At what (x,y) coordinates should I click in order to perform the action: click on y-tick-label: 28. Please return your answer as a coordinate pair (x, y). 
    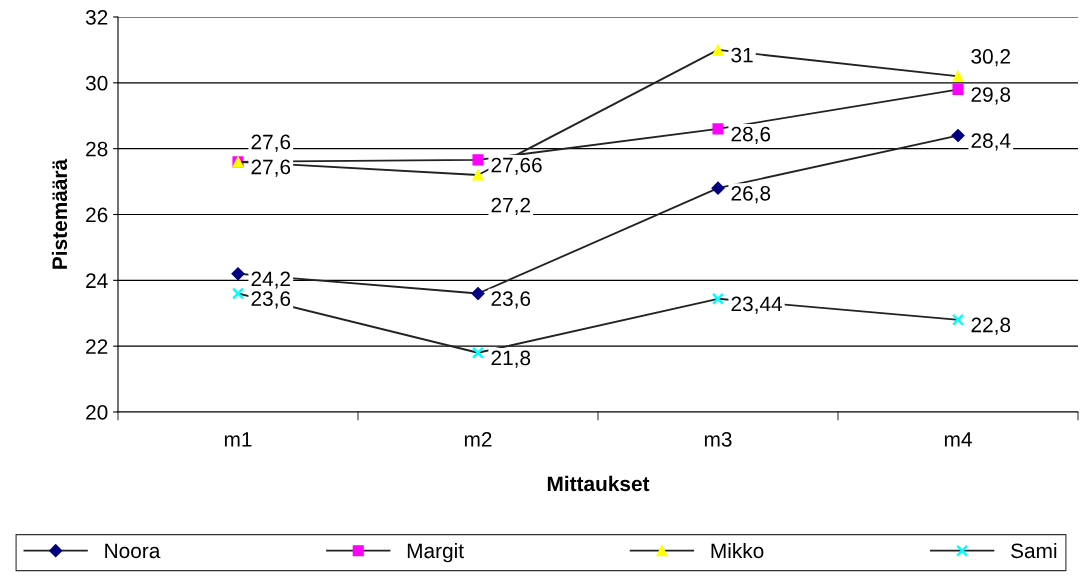
    Looking at the image, I should click on (97, 149).